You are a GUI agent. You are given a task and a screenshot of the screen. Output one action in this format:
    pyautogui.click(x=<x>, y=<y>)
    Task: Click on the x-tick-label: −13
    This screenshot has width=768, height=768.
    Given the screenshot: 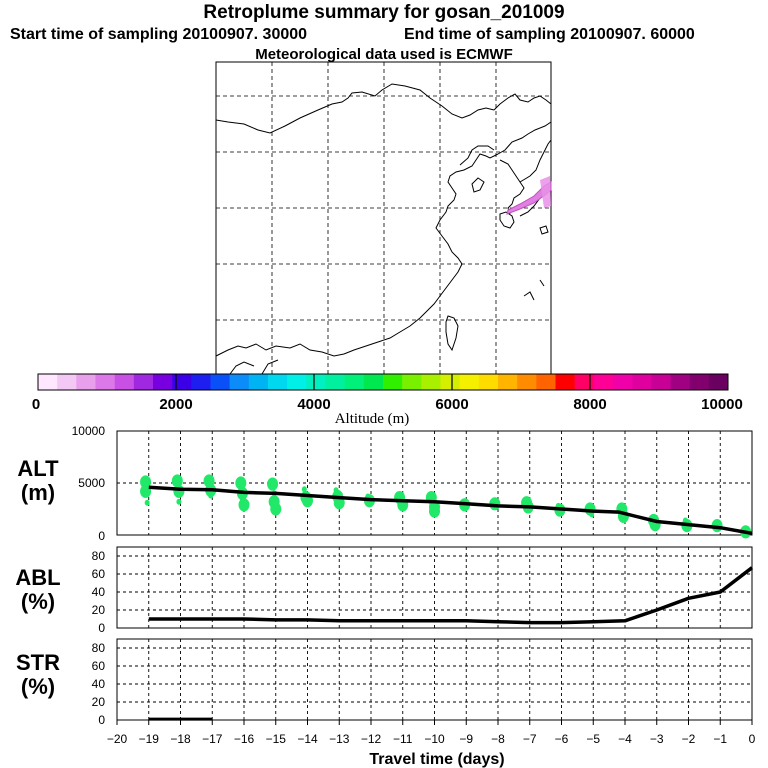 What is the action you would take?
    pyautogui.click(x=339, y=739)
    